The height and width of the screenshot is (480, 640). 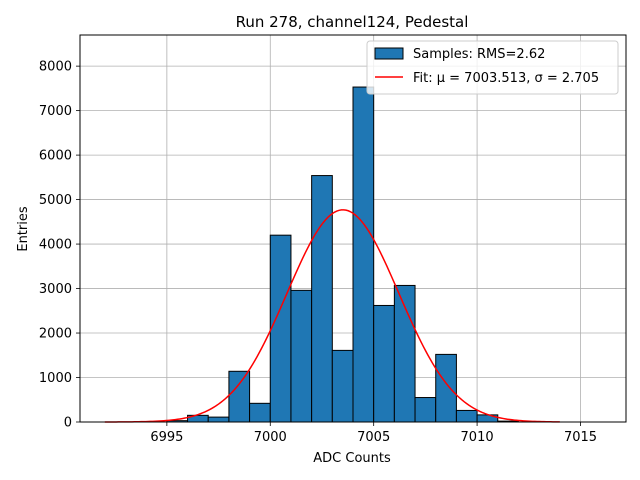 I want to click on y-tick-label: 2000, so click(x=55, y=334).